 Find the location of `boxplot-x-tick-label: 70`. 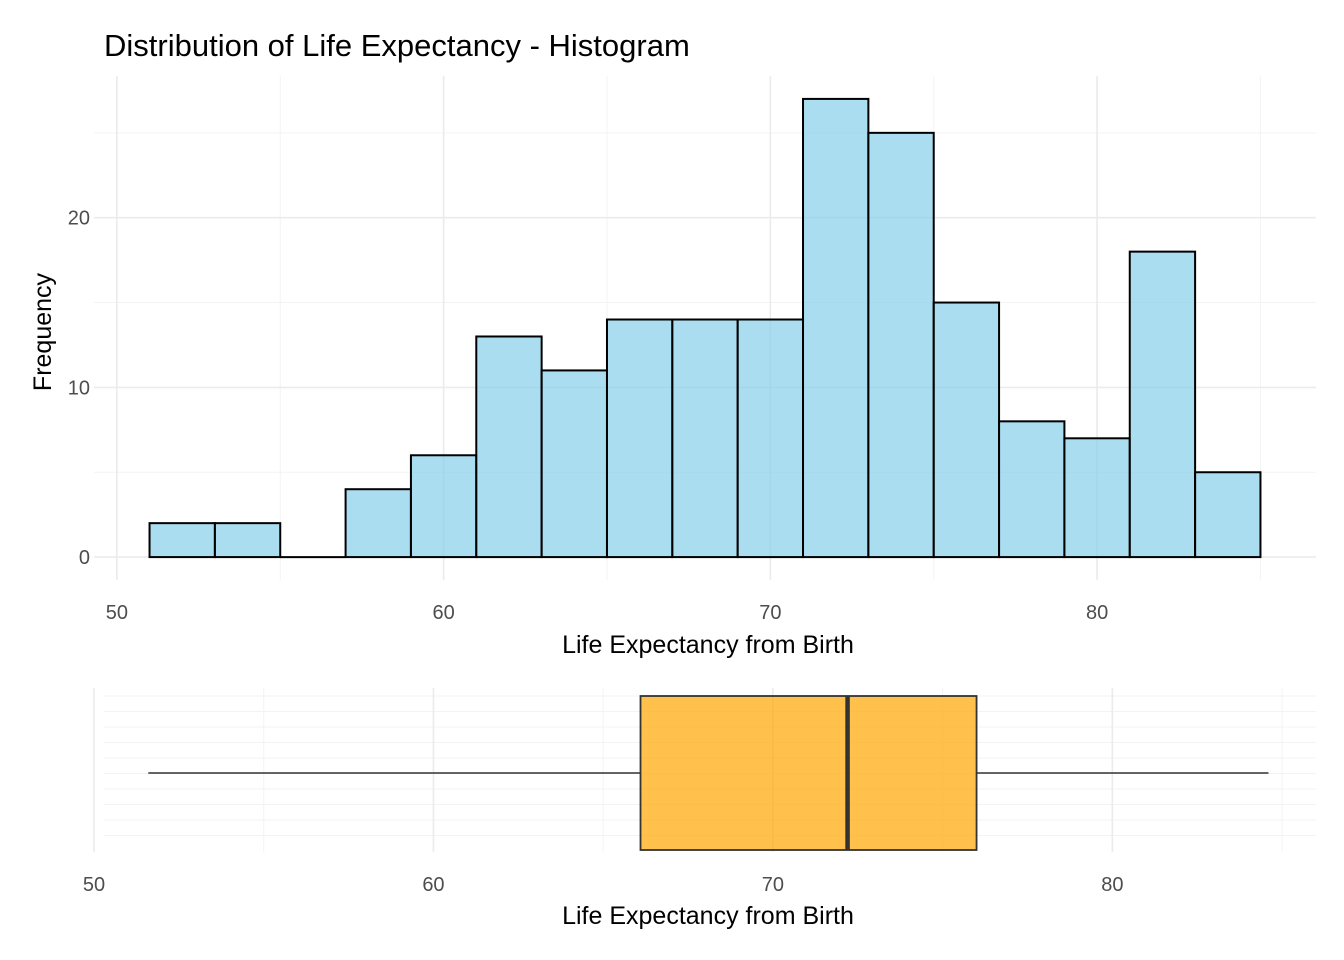

boxplot-x-tick-label: 70 is located at coordinates (773, 885).